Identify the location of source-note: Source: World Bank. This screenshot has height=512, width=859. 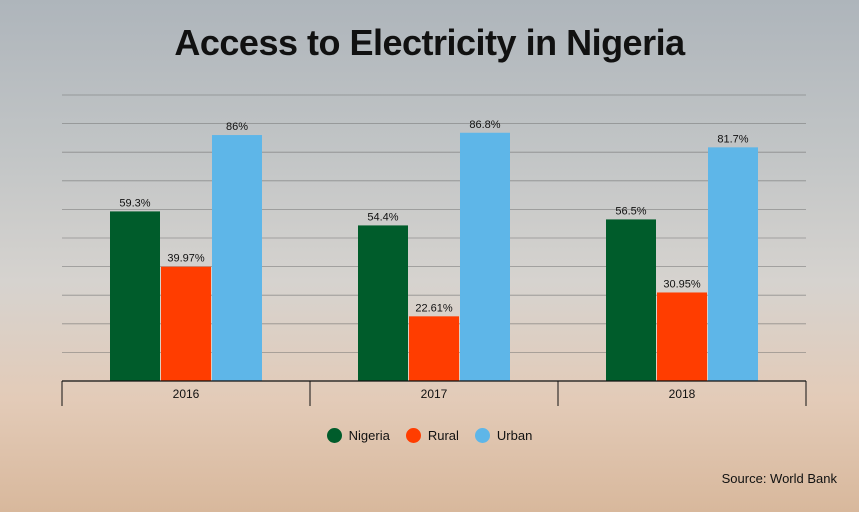
(779, 478).